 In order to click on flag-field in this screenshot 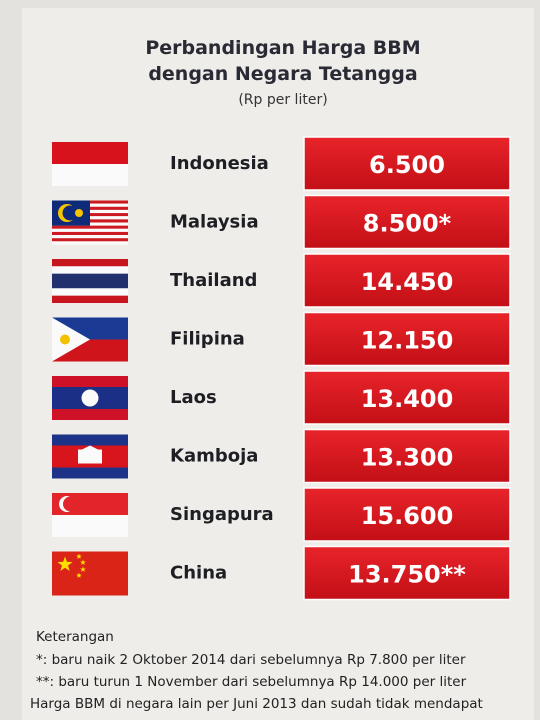, I will do `click(90, 573)`.